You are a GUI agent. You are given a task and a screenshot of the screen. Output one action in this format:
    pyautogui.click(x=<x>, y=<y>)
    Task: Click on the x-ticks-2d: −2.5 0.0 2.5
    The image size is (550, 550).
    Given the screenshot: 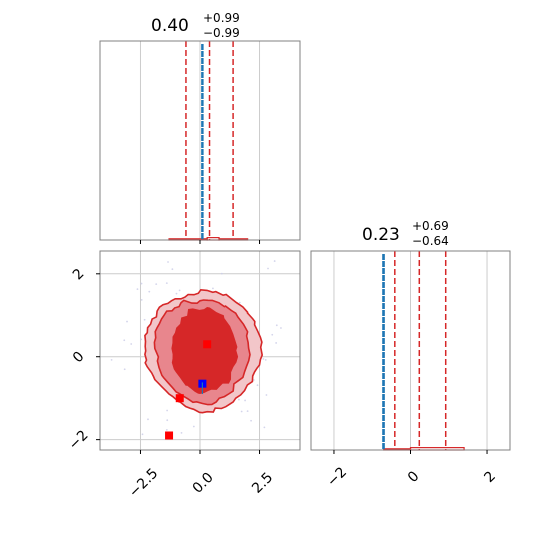 What is the action you would take?
    pyautogui.click(x=201, y=475)
    